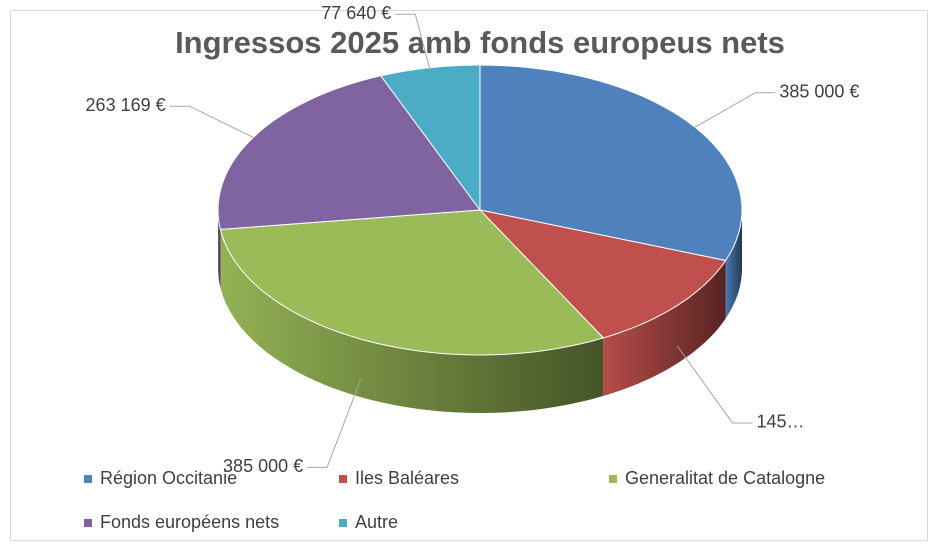 Image resolution: width=938 pixels, height=551 pixels. What do you see at coordinates (480, 42) in the screenshot?
I see `chart-title: Ingressos 2025 amb fonds europeus nets` at bounding box center [480, 42].